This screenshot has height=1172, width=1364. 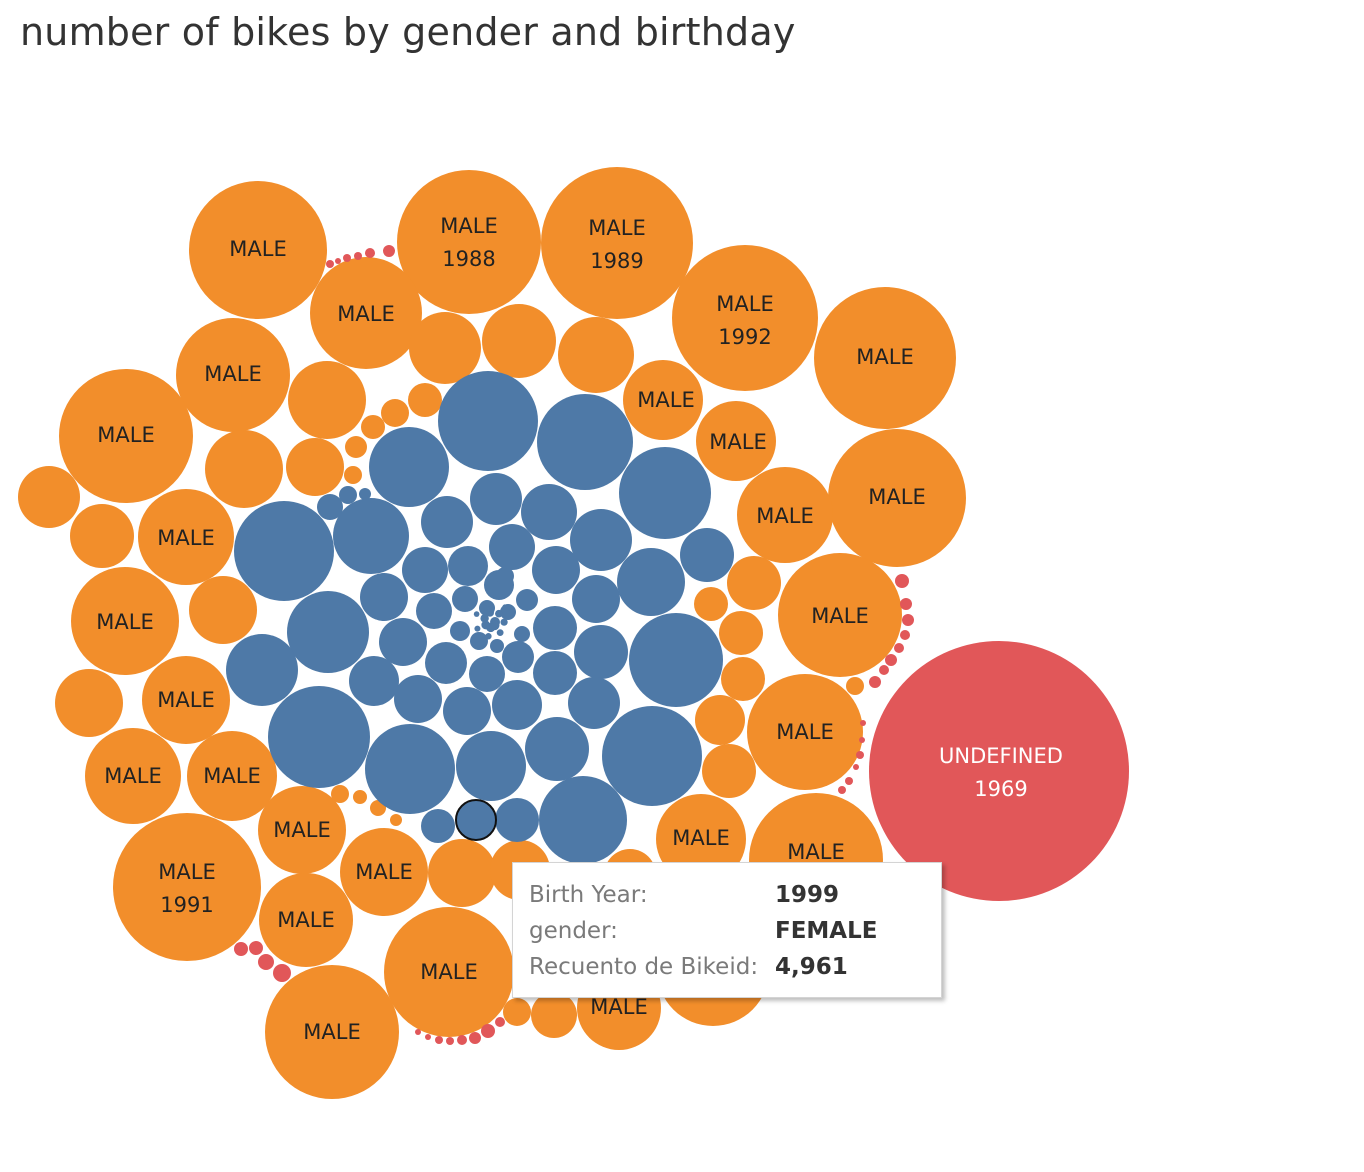 What do you see at coordinates (476, 820) in the screenshot?
I see `bubble-female-1999-selected` at bounding box center [476, 820].